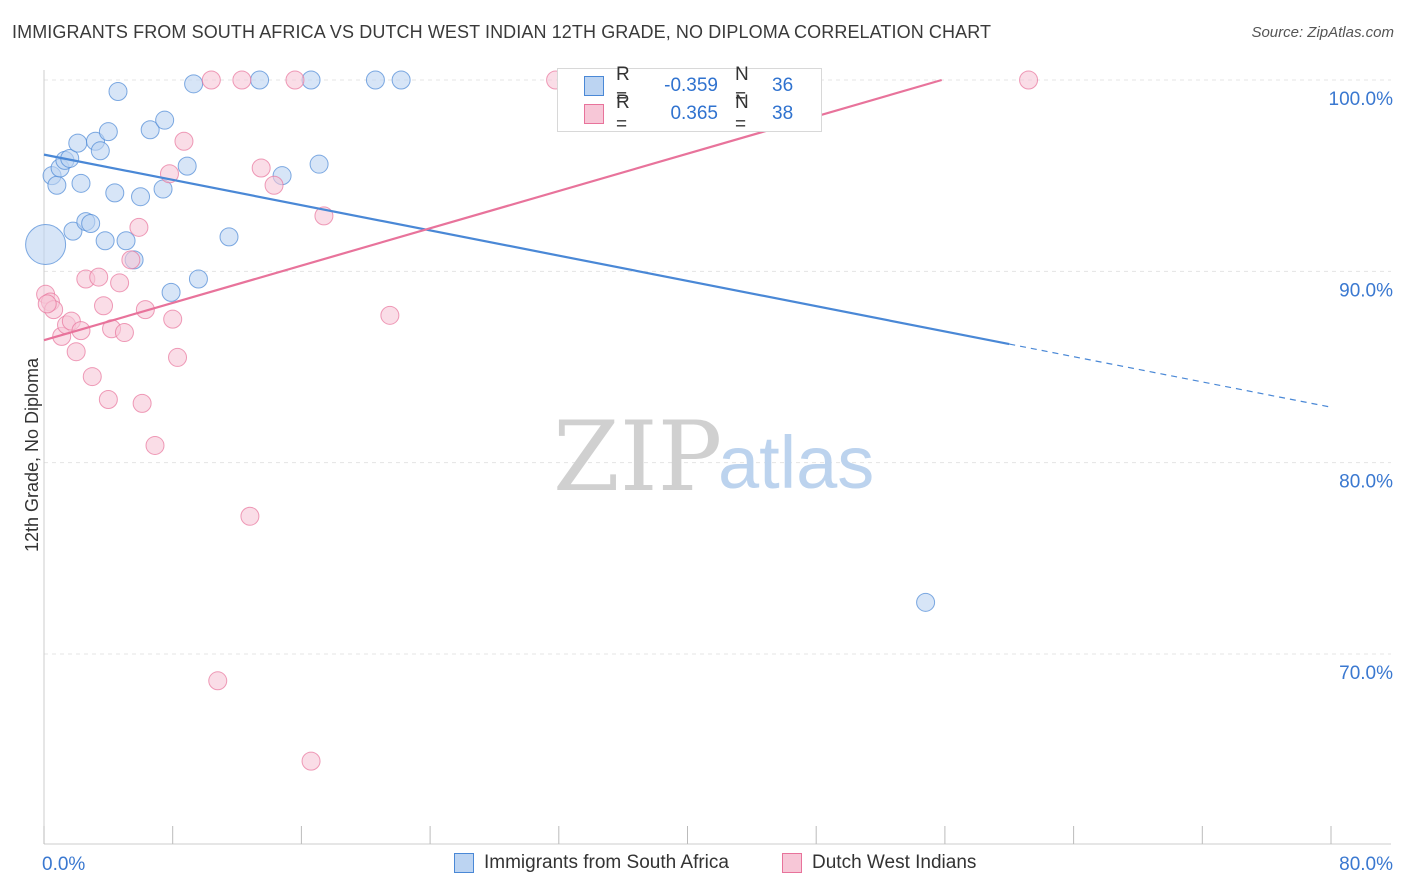  Describe the element at coordinates (1366, 290) in the screenshot. I see `y-tick-label: 90.0%` at that location.